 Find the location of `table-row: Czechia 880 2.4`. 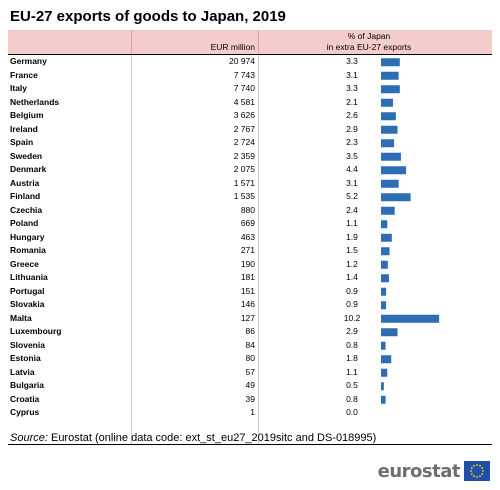

table-row: Czechia 880 2.4 is located at coordinates (250, 211).